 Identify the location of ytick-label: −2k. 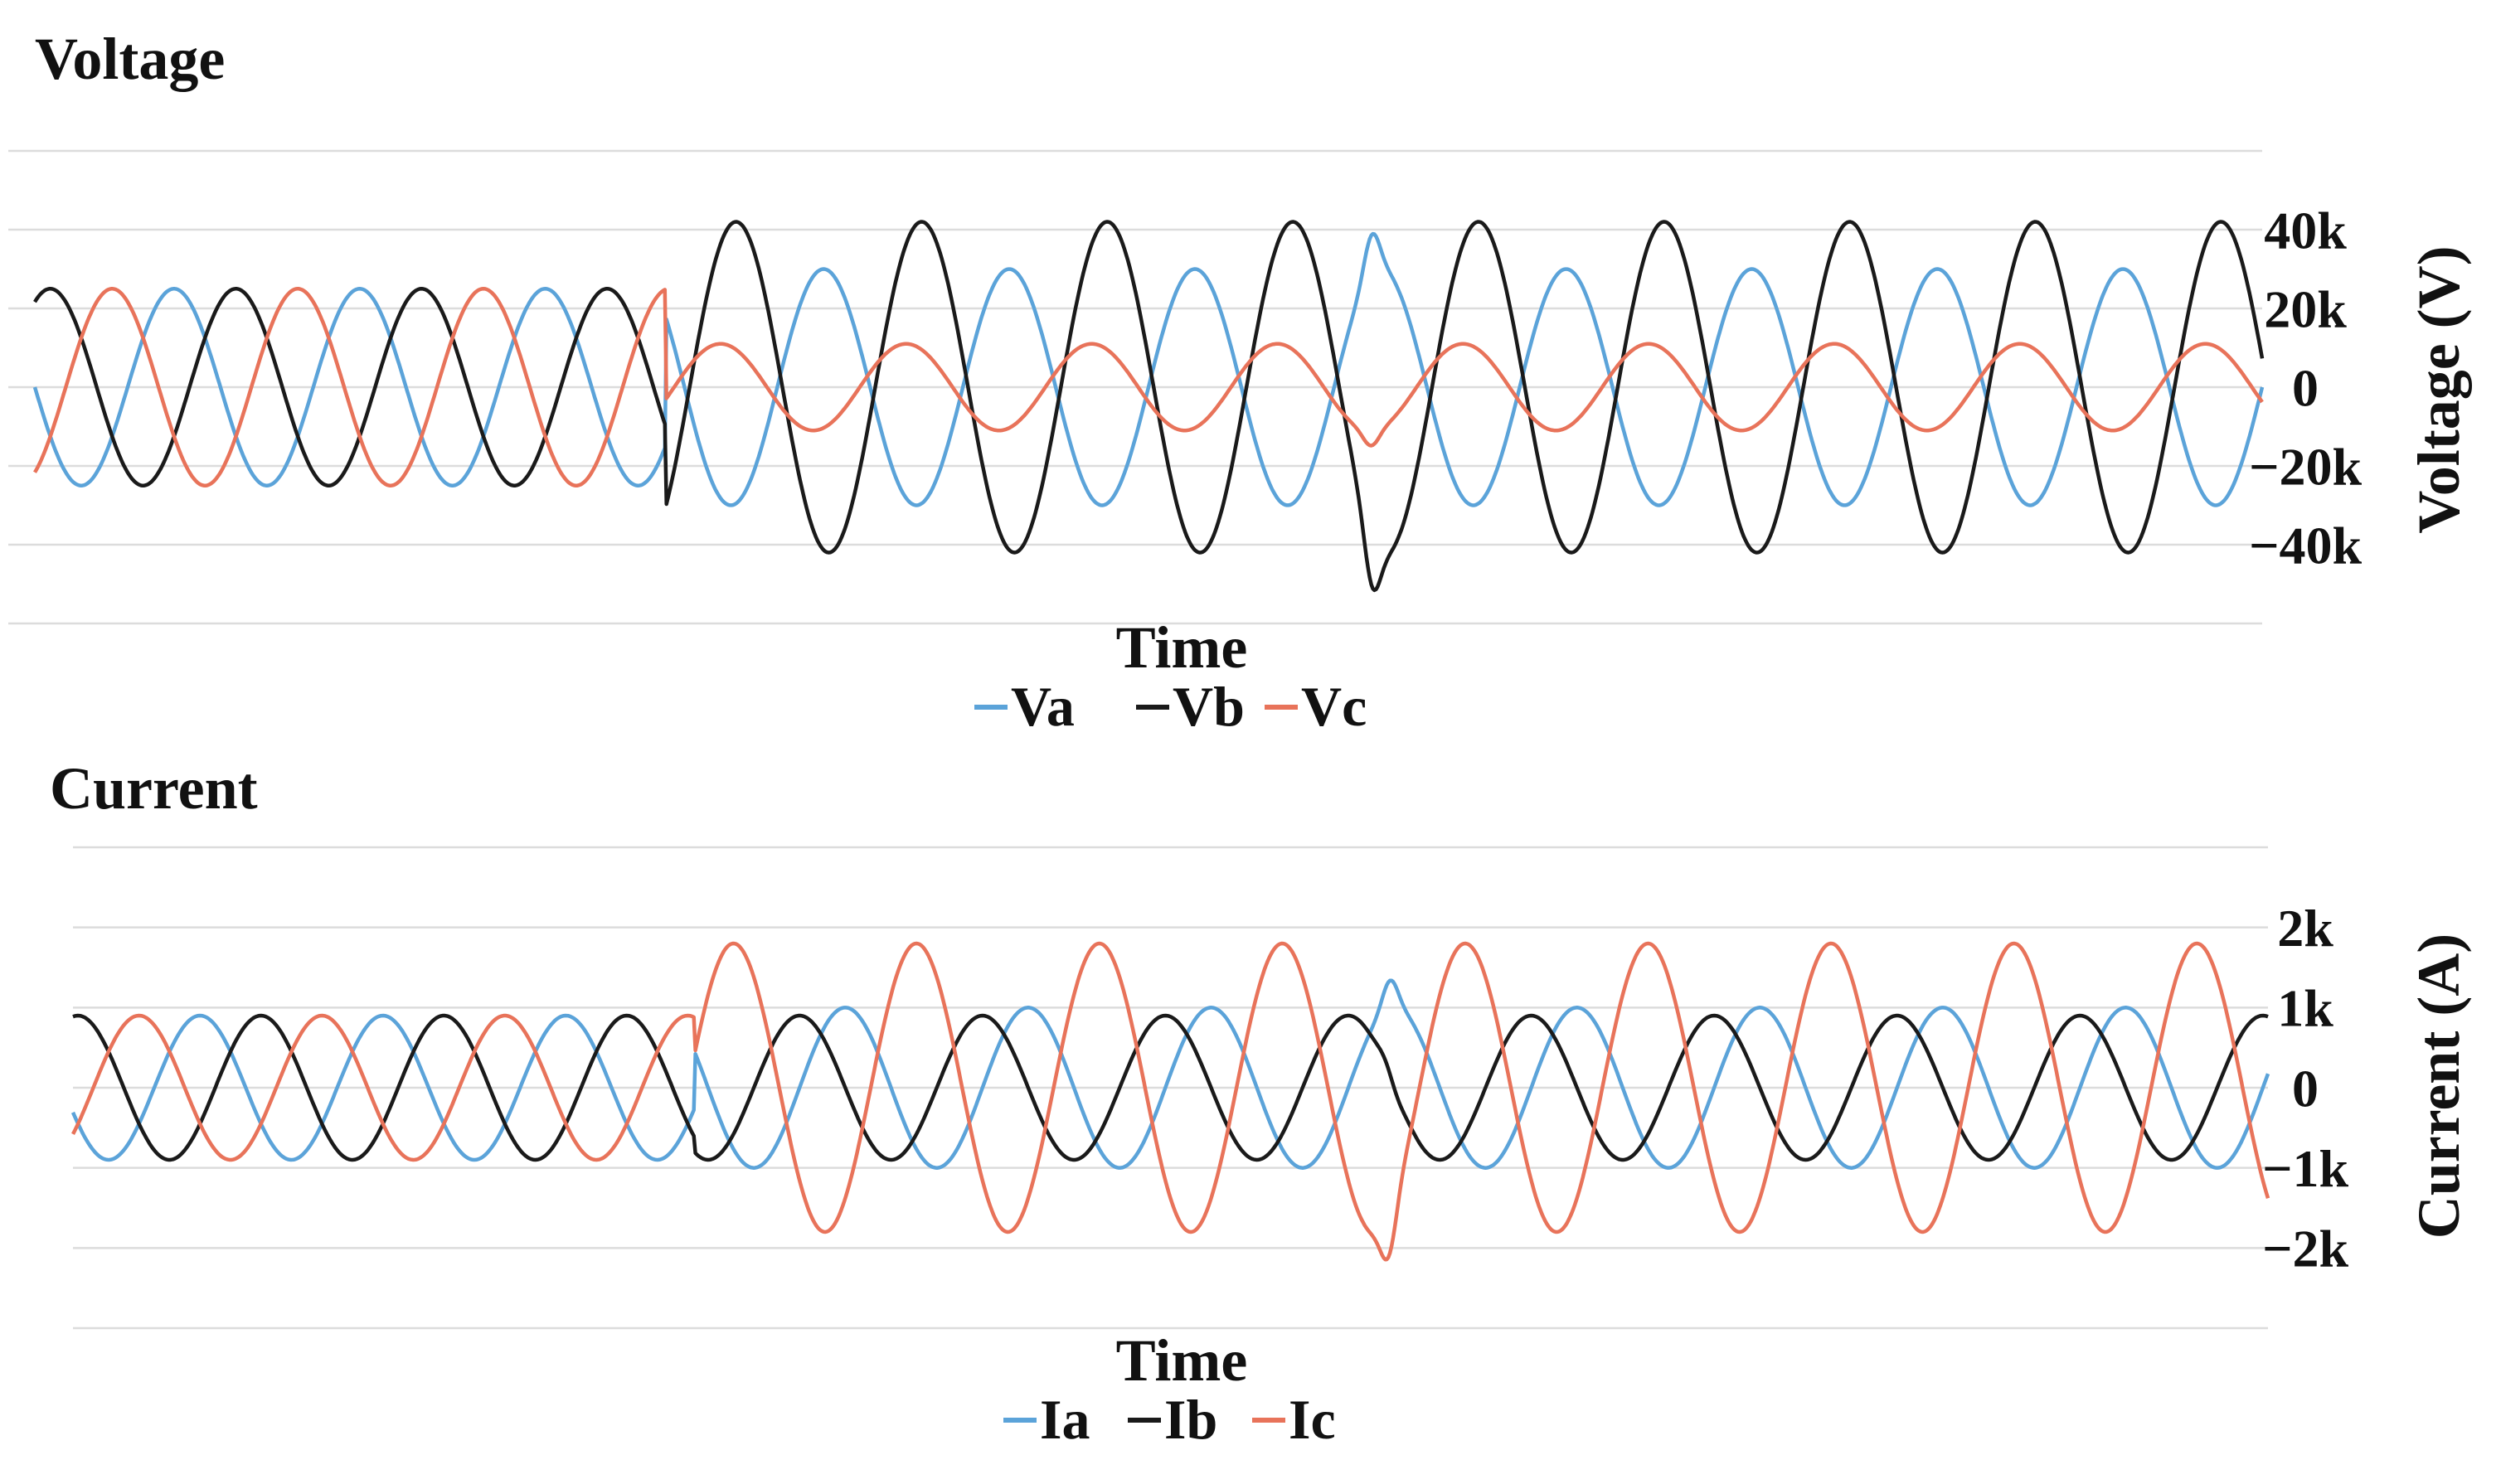
(2305, 1249).